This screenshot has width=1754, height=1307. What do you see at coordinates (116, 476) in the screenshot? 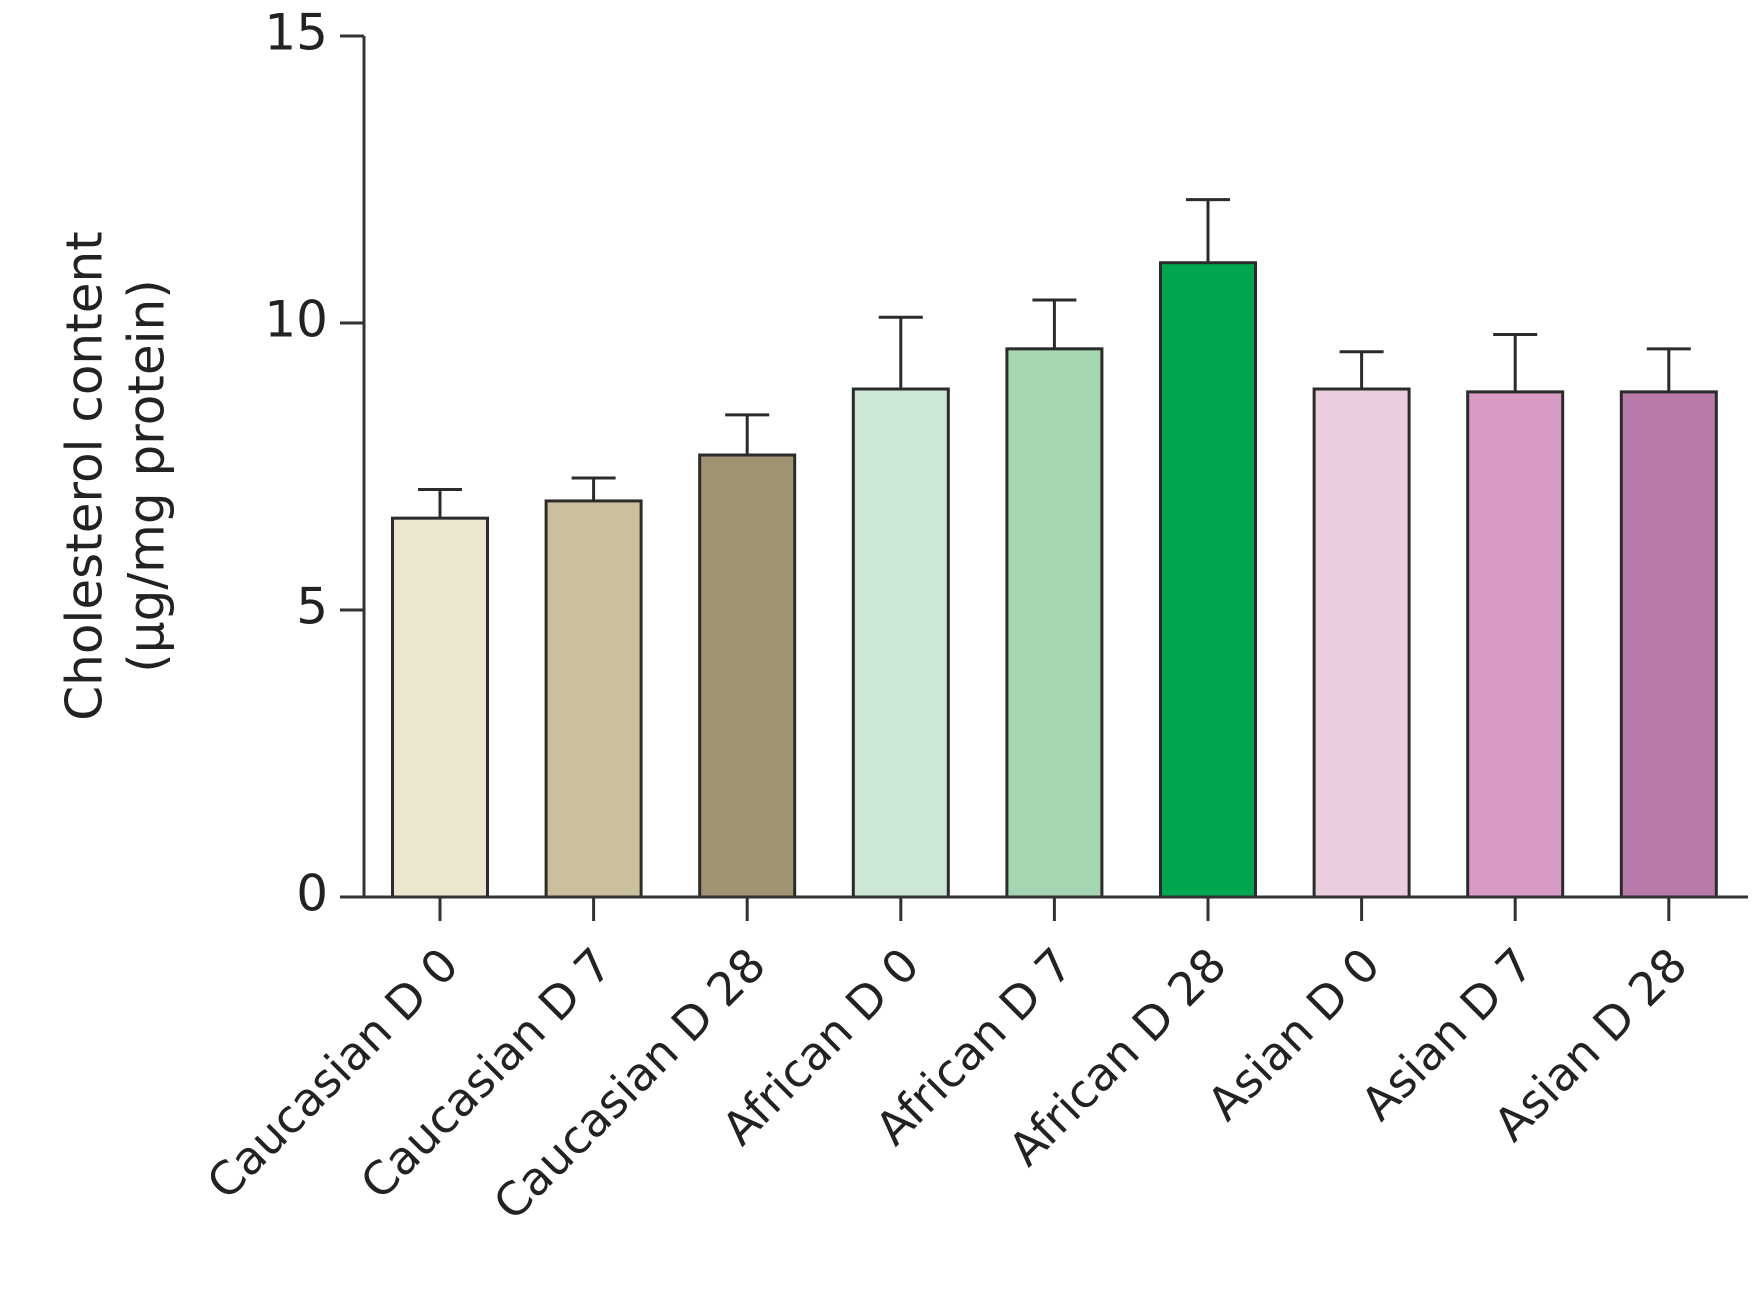
I see `y-axis-label: Cholesterol content (μg/mg protein)` at bounding box center [116, 476].